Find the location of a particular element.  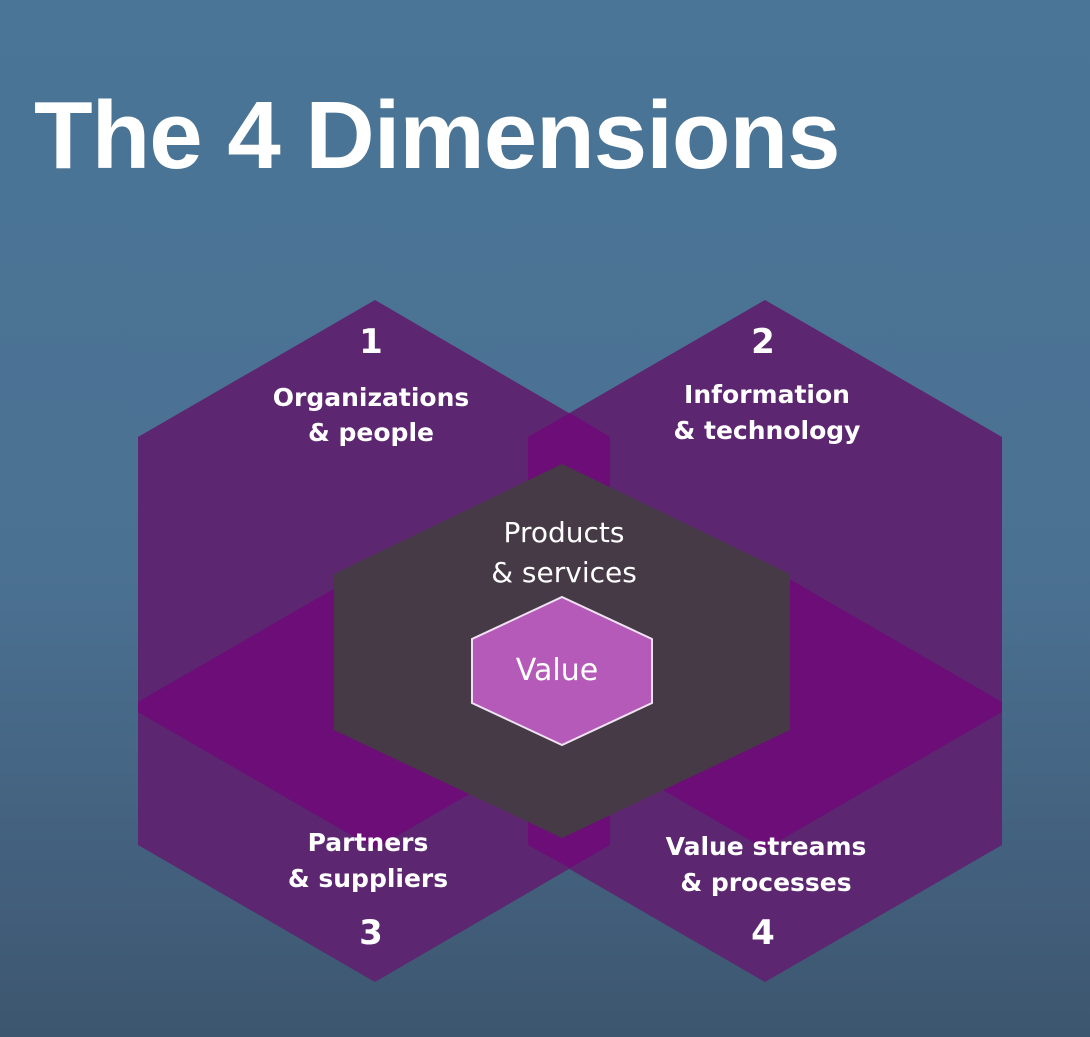

dimension-4-number: 4 is located at coordinates (763, 933).